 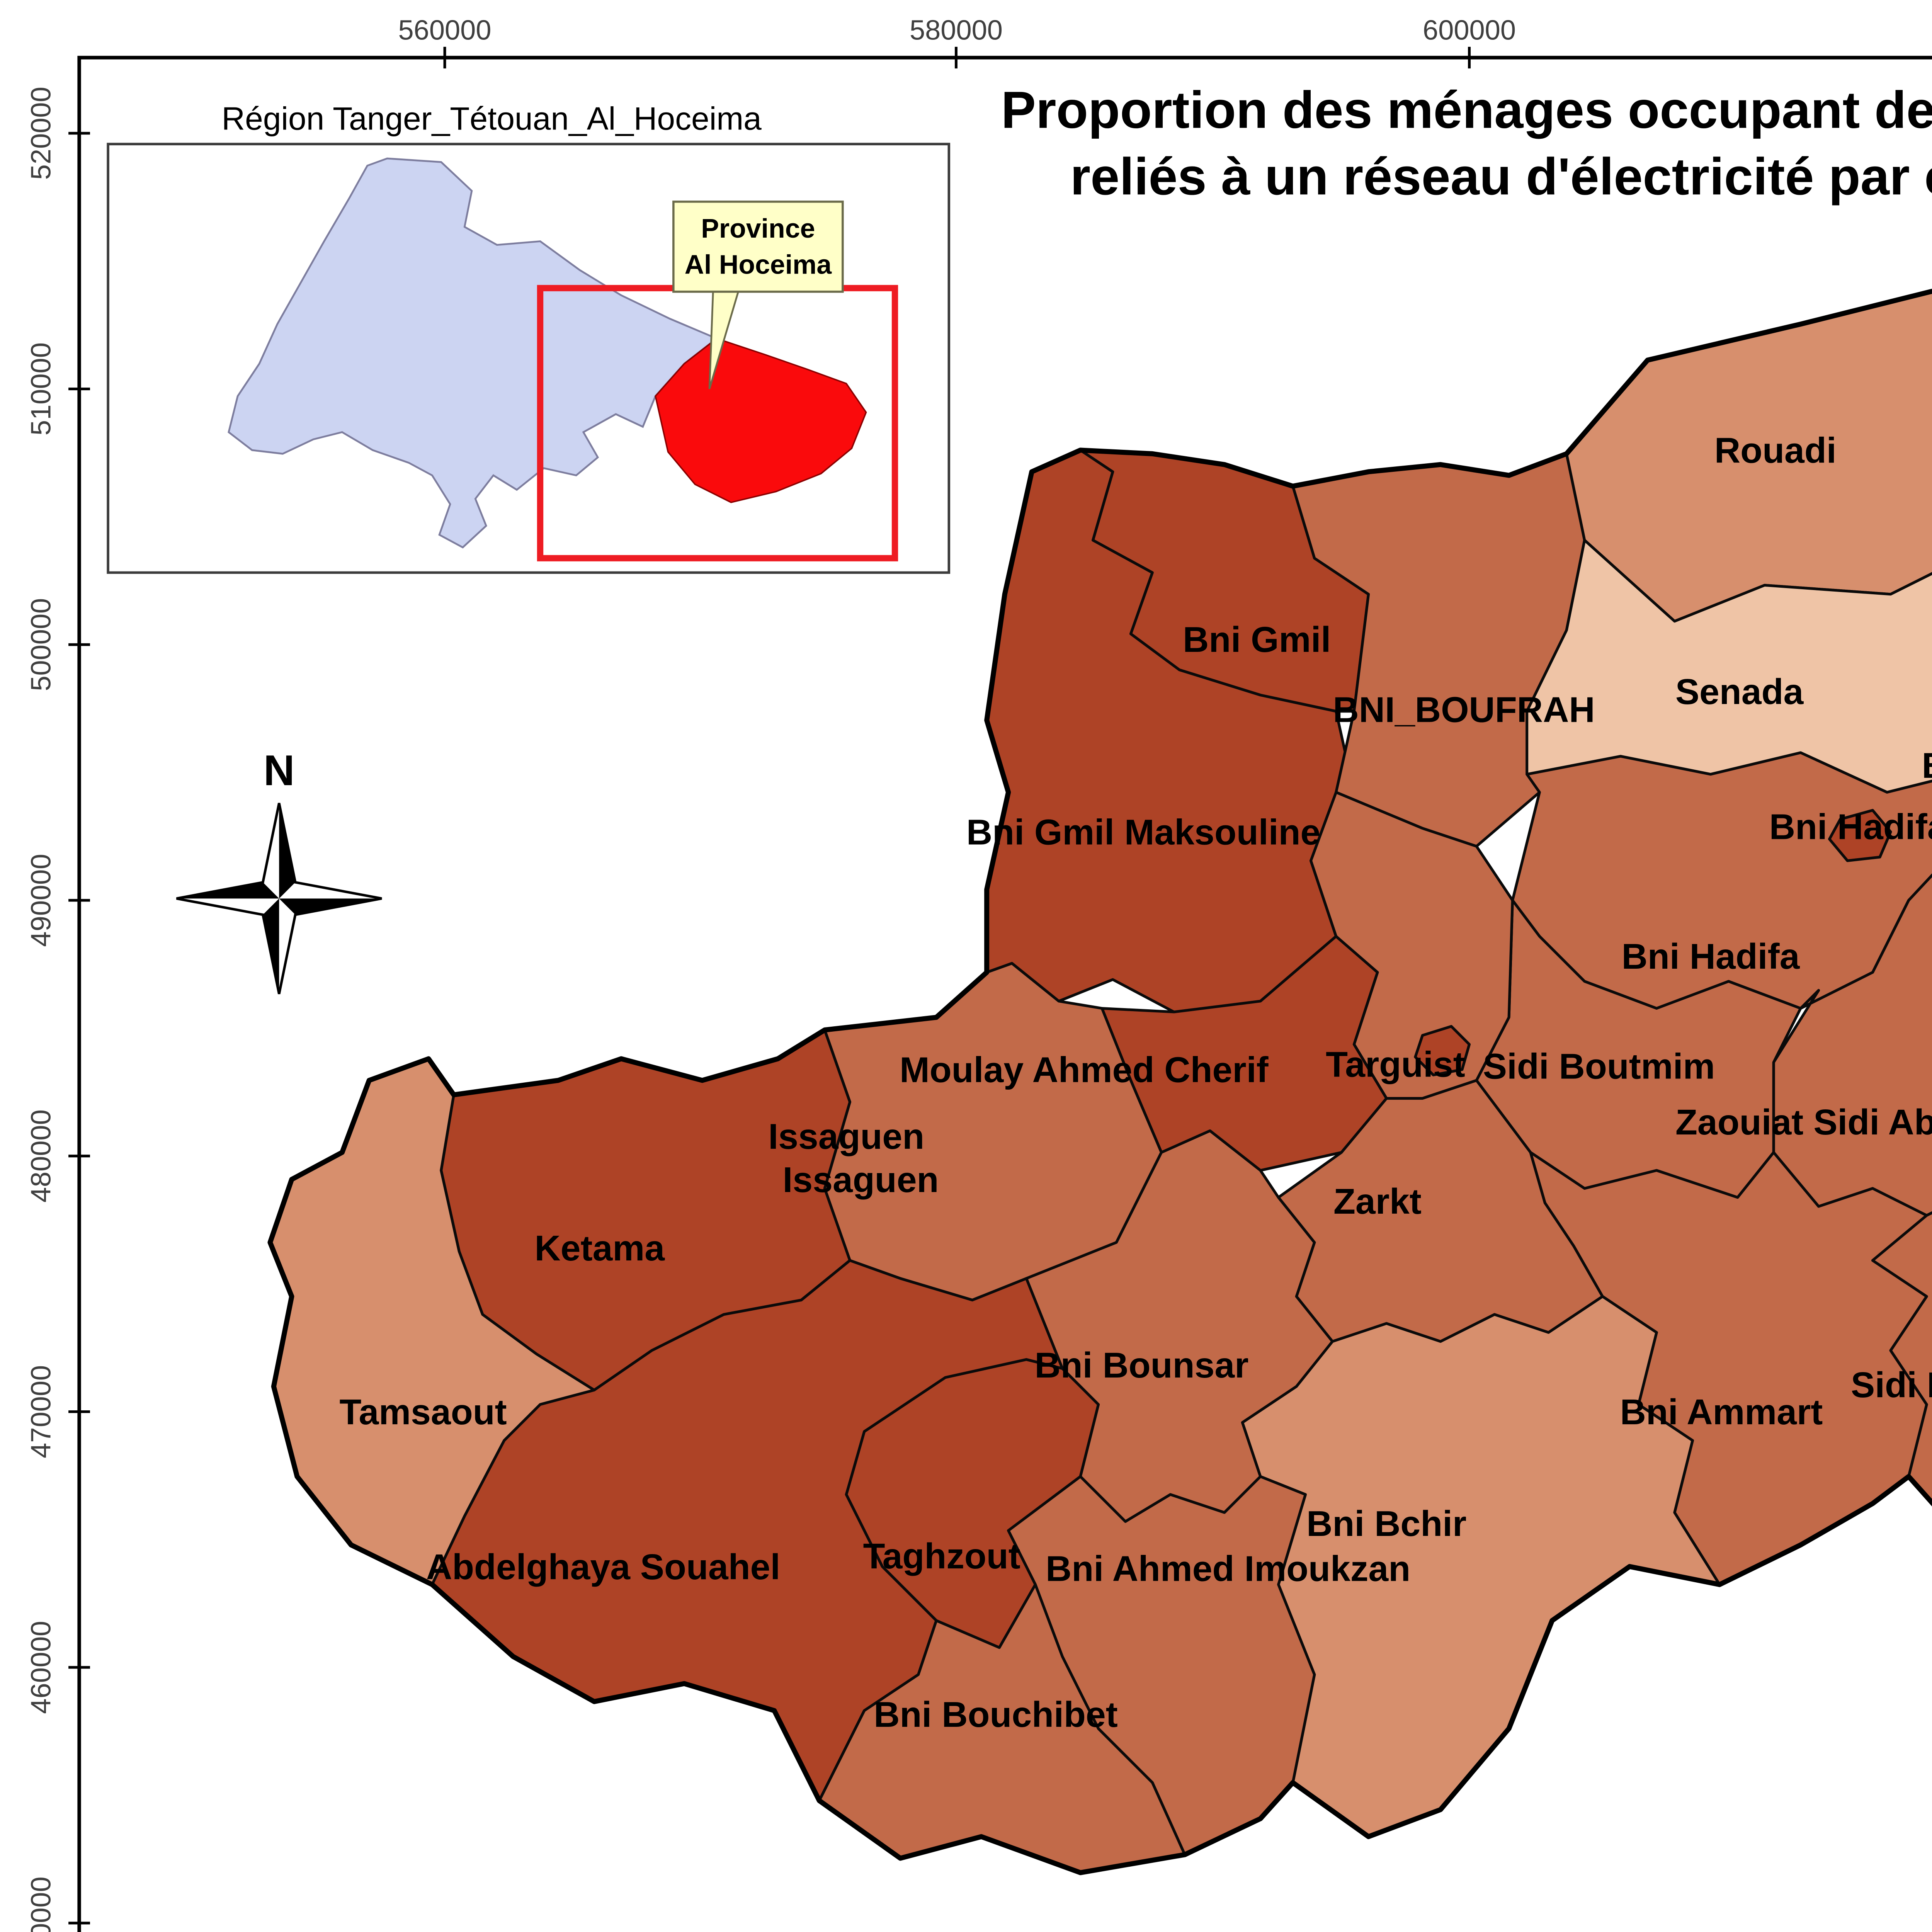 What do you see at coordinates (1740, 692) in the screenshot?
I see `map-label: Senada` at bounding box center [1740, 692].